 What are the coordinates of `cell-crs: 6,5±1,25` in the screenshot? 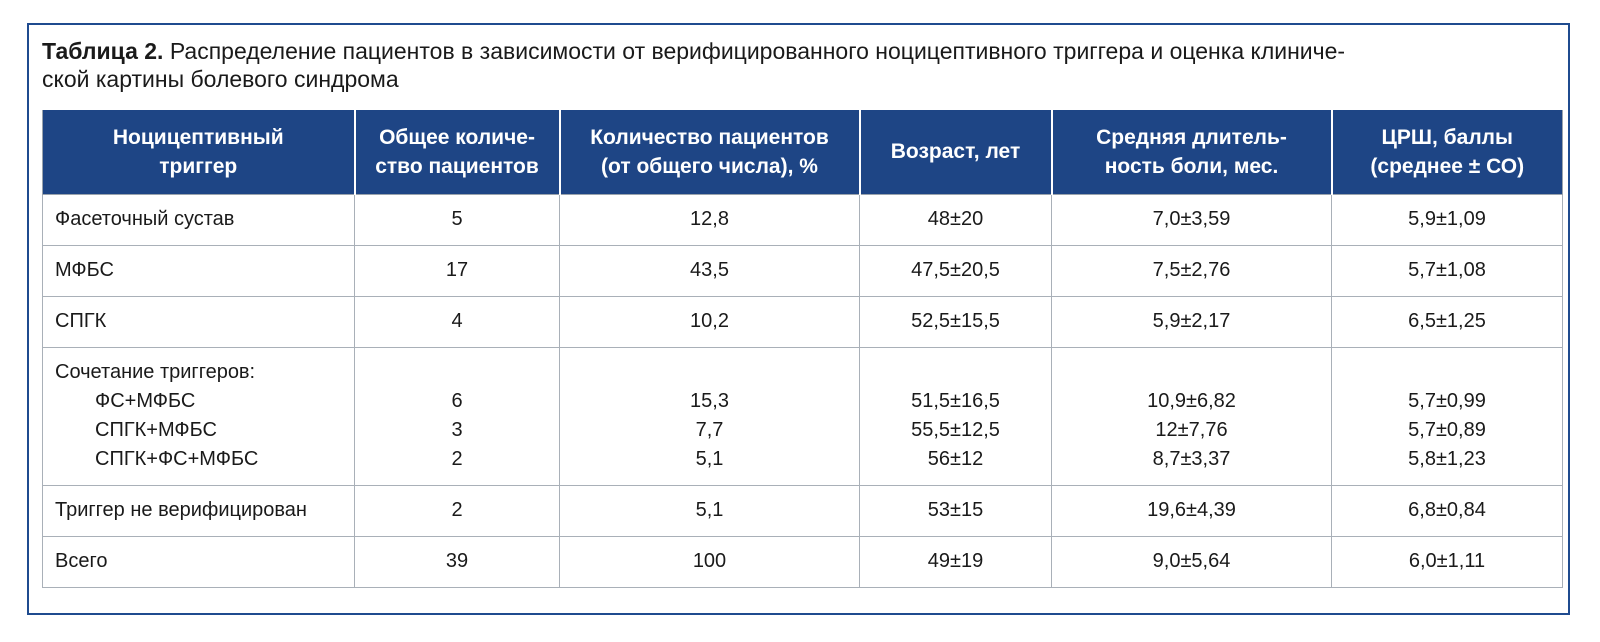 It's located at (1447, 321).